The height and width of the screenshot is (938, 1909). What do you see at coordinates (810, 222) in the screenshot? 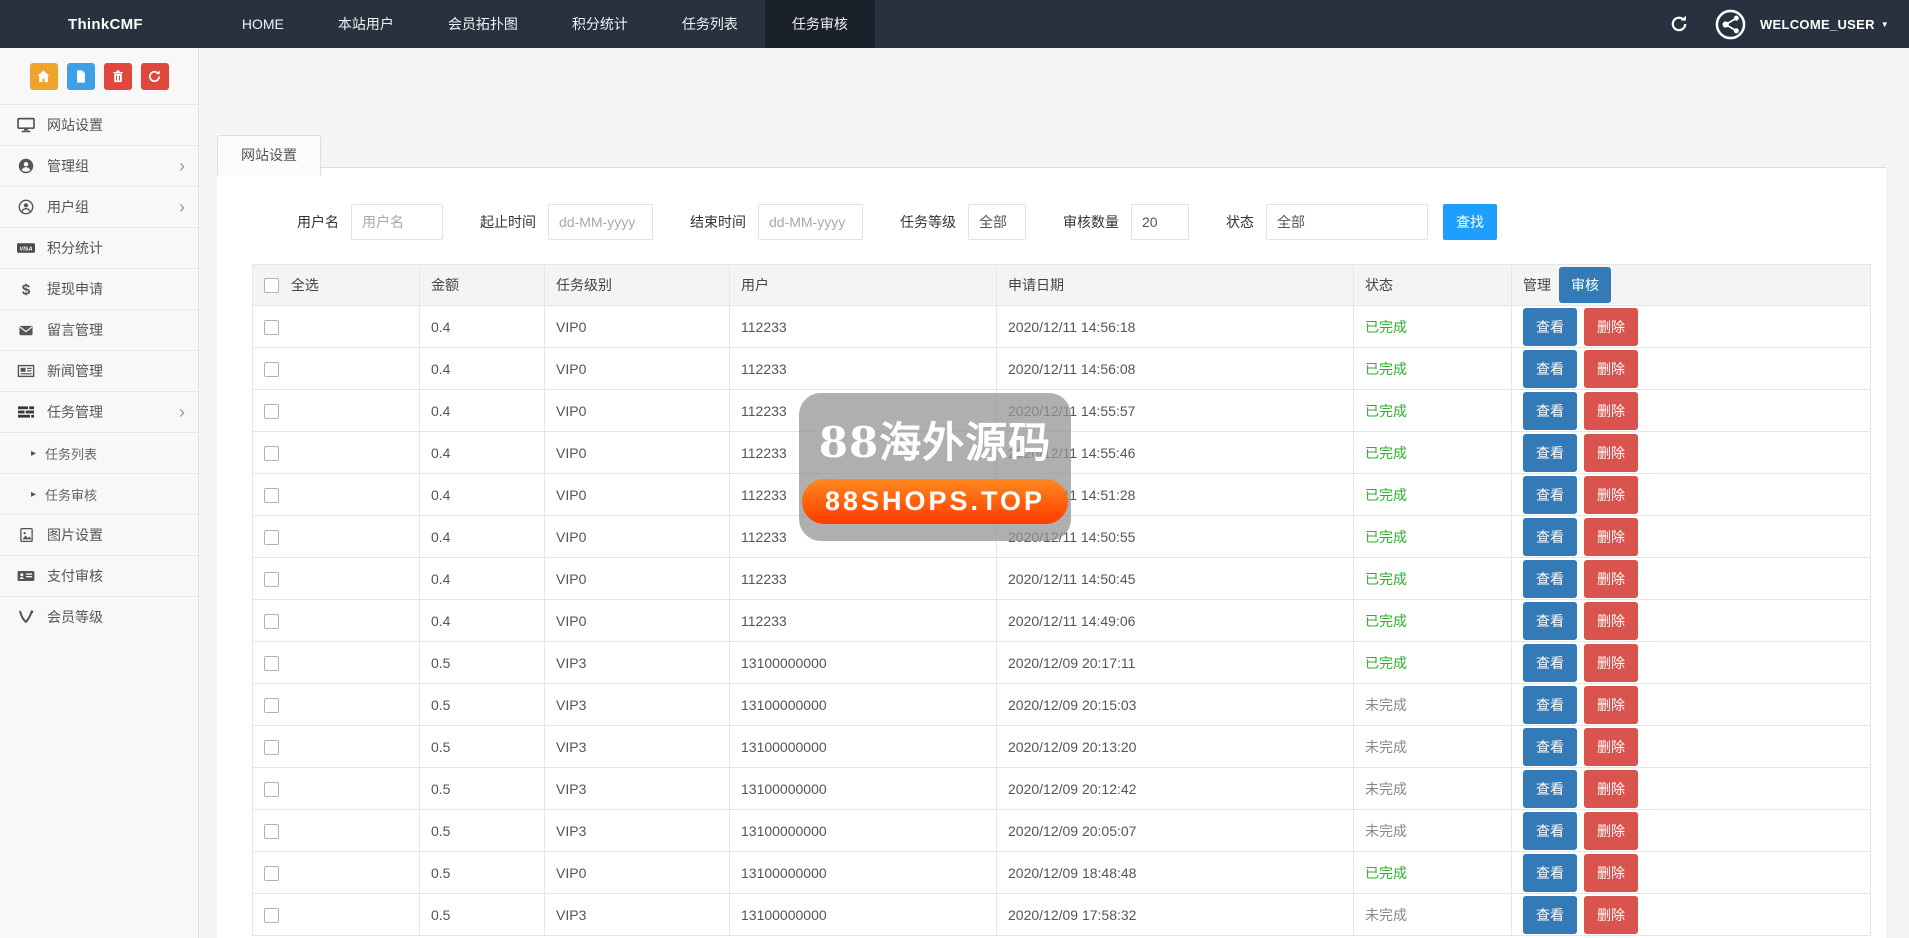
I see `end-time-input` at bounding box center [810, 222].